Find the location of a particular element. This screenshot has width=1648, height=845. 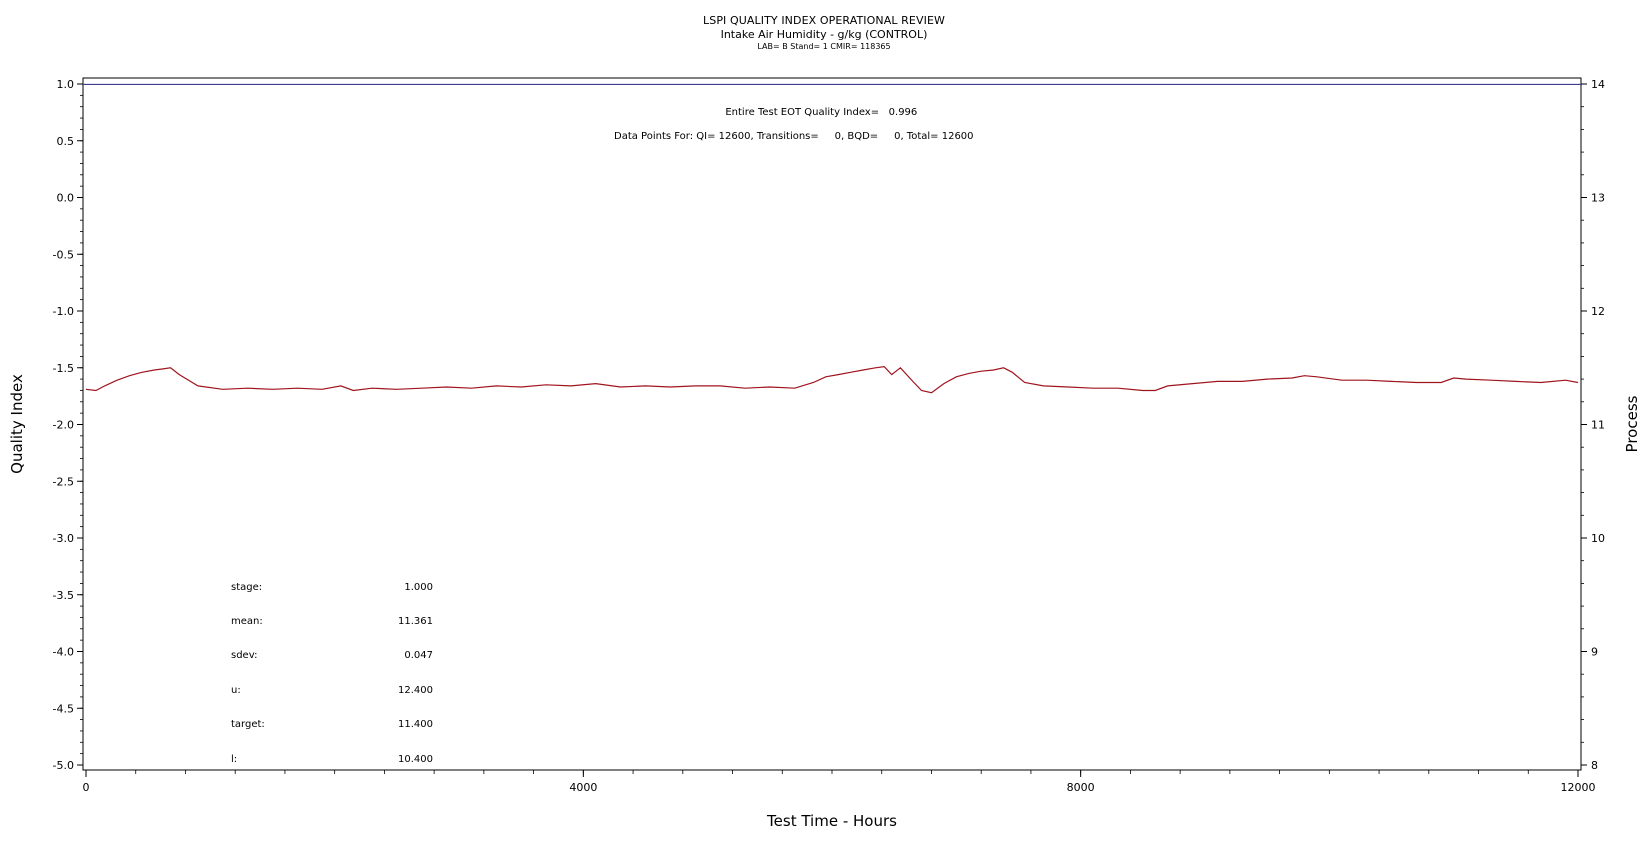

y-tick-label: -2.5 is located at coordinates (63, 481).